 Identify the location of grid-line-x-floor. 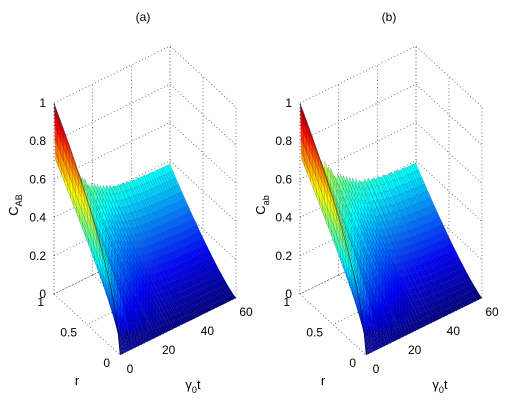
(87, 324).